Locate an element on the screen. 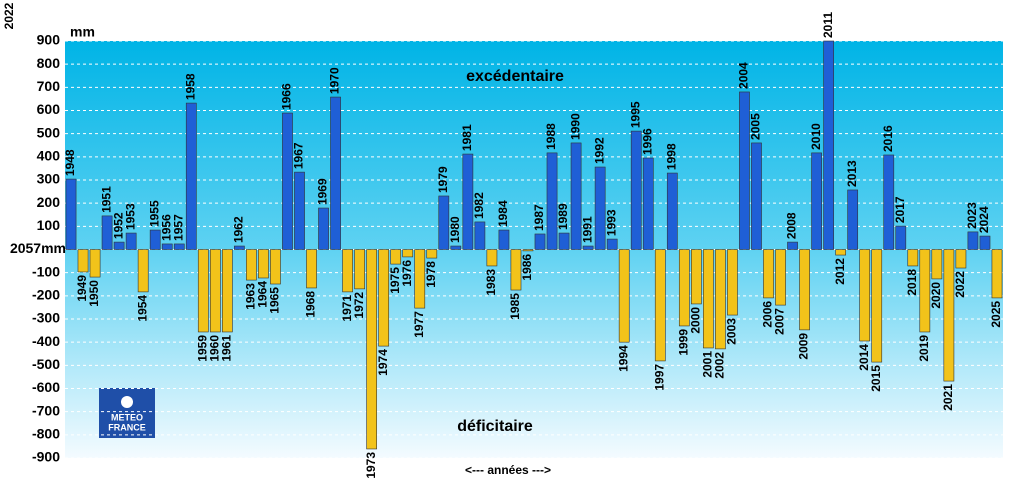  x-tick-label: 1997 is located at coordinates (659, 377).